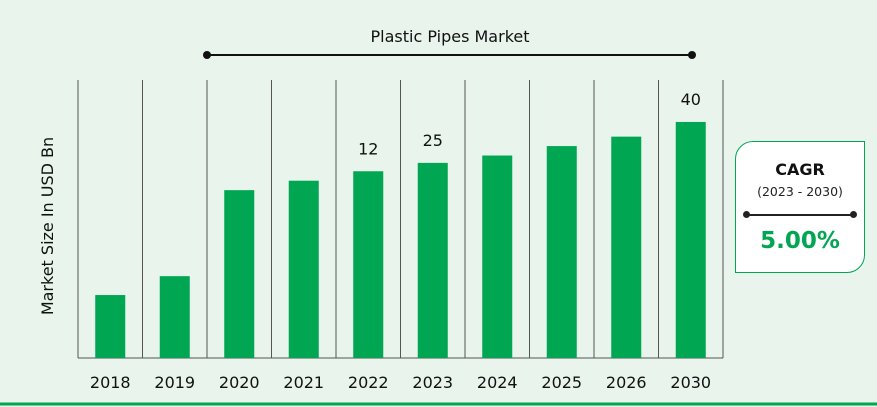  What do you see at coordinates (433, 140) in the screenshot?
I see `data-label: 25` at bounding box center [433, 140].